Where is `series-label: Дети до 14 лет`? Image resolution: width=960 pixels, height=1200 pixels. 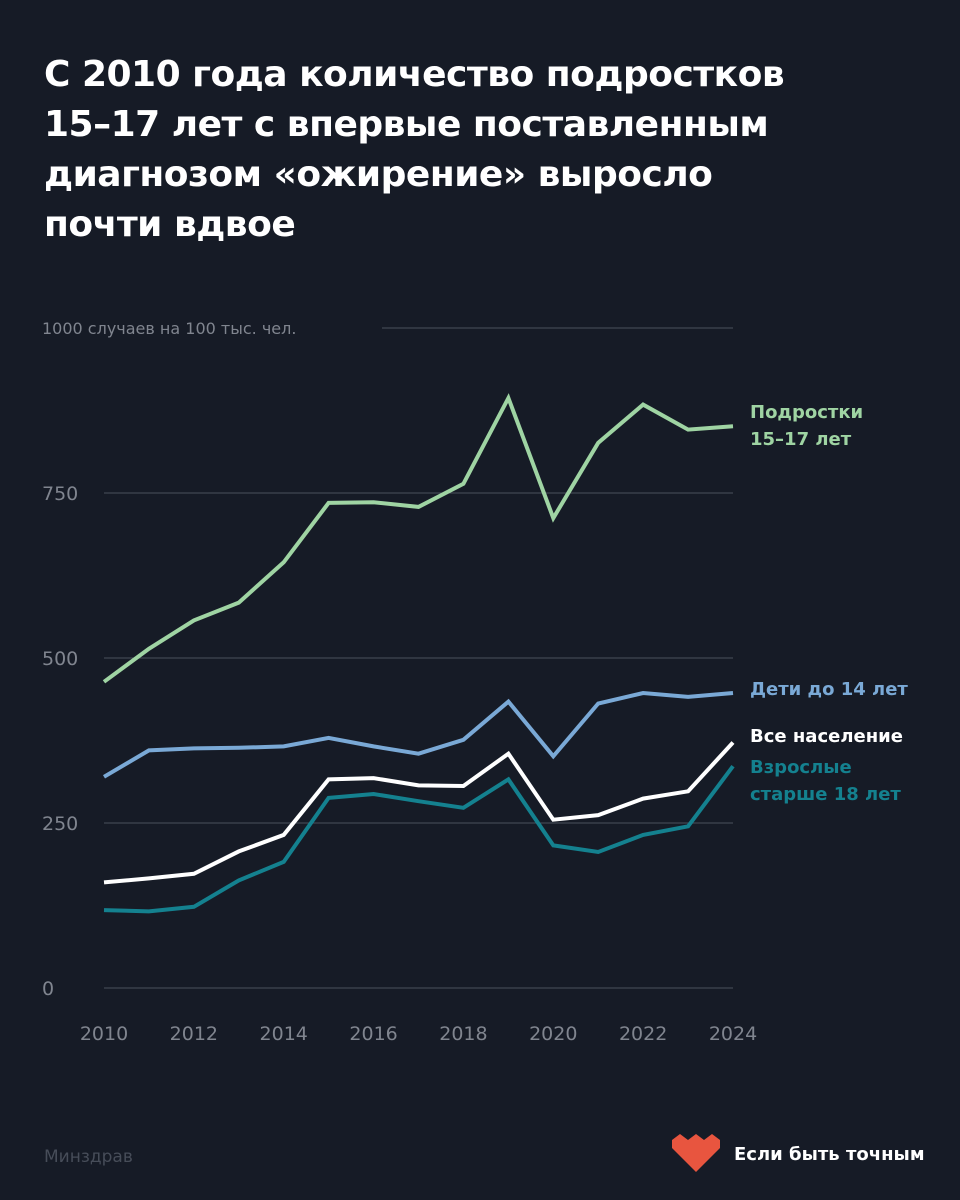 series-label: Дети до 14 лет is located at coordinates (829, 689).